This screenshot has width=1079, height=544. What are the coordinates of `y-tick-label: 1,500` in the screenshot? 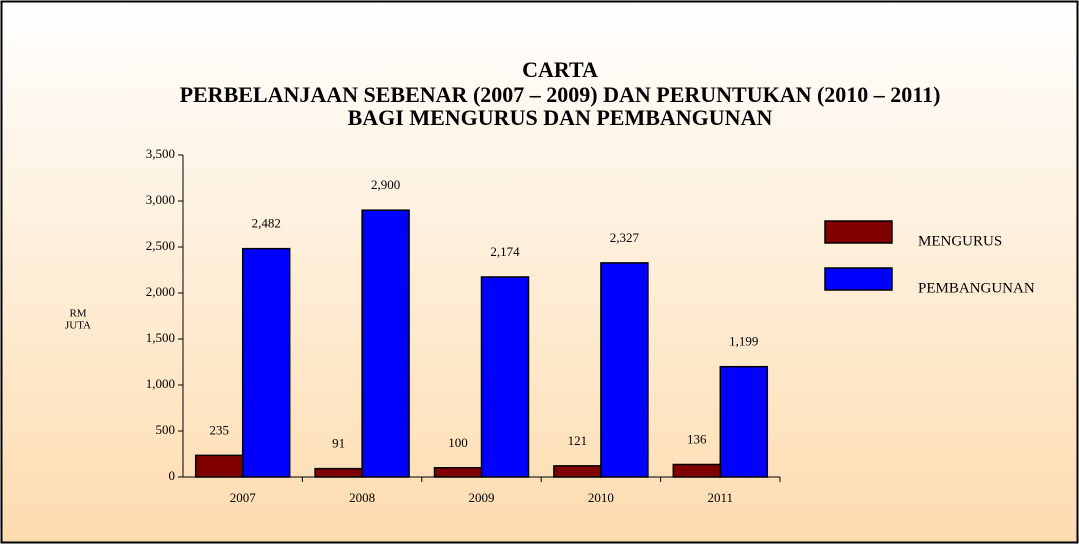 It's located at (160, 337).